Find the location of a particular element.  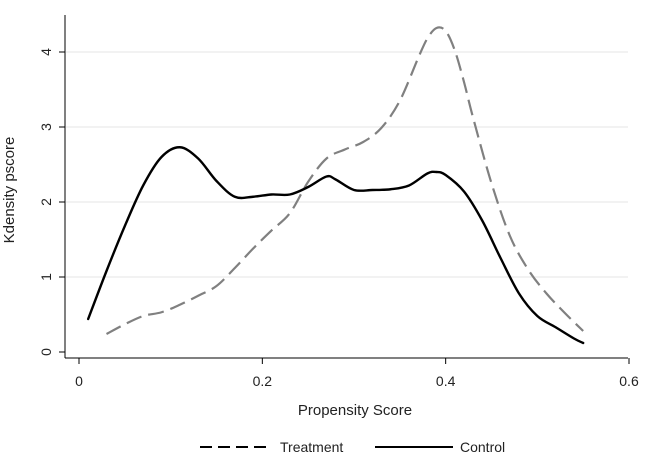

x-tick-label-0: 0 is located at coordinates (79, 381).